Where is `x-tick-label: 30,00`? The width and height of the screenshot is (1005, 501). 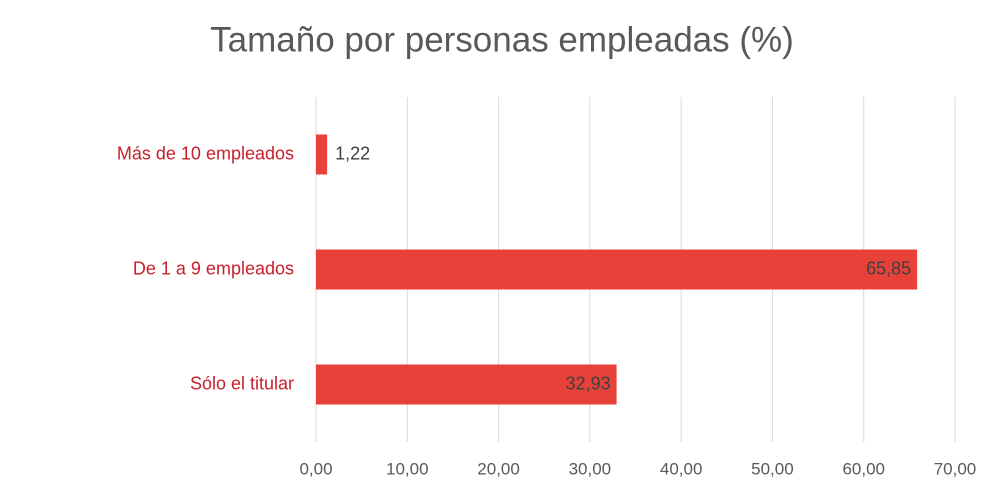 x-tick-label: 30,00 is located at coordinates (590, 468).